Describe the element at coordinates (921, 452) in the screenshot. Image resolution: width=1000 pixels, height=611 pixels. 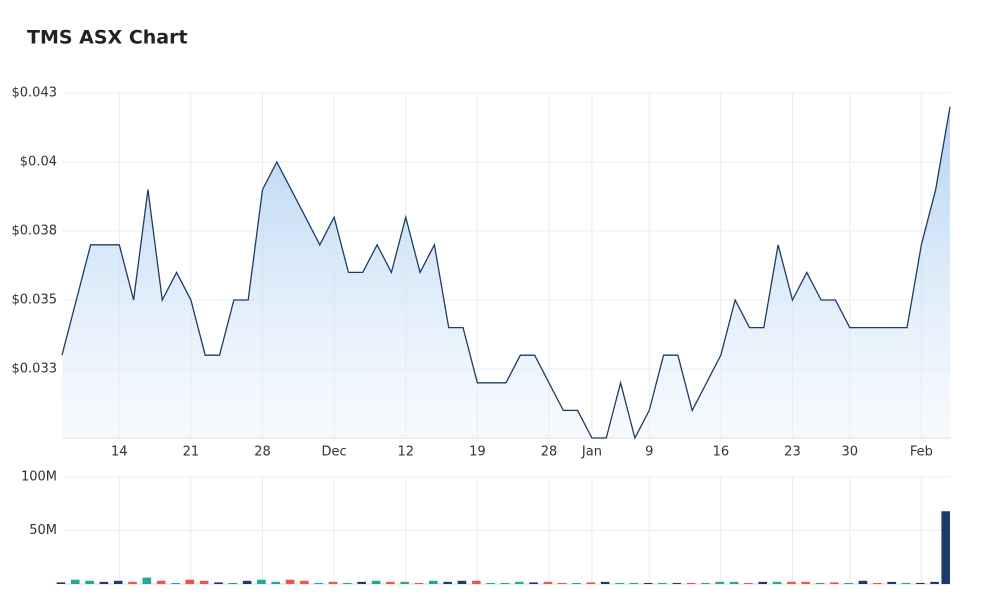
I see `x-tick-label: Feb` at that location.